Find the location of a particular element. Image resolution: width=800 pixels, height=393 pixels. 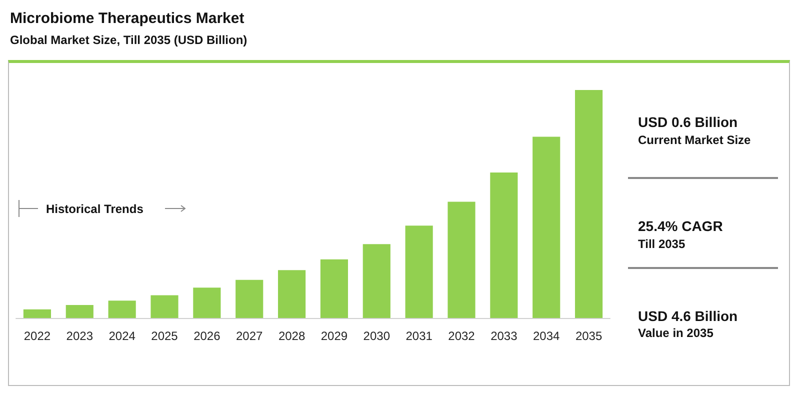

text: USD 4.6 Billion is located at coordinates (688, 316).